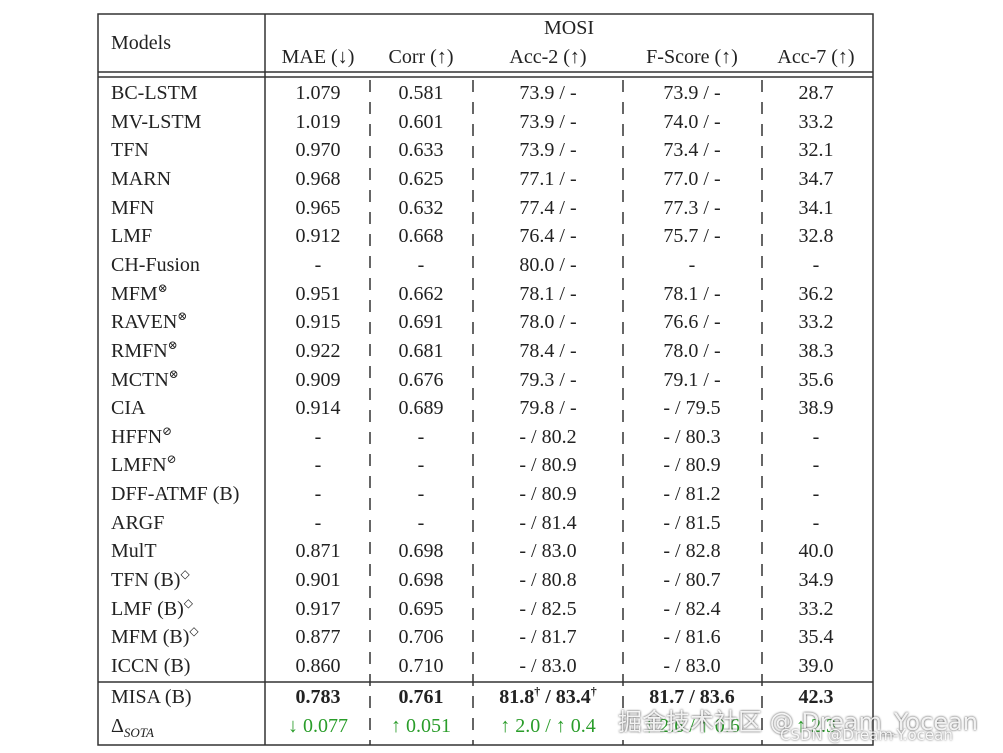 The height and width of the screenshot is (753, 1003). I want to click on watermark: 掘金技术社区 @ Dream_Yocean, so click(798, 722).